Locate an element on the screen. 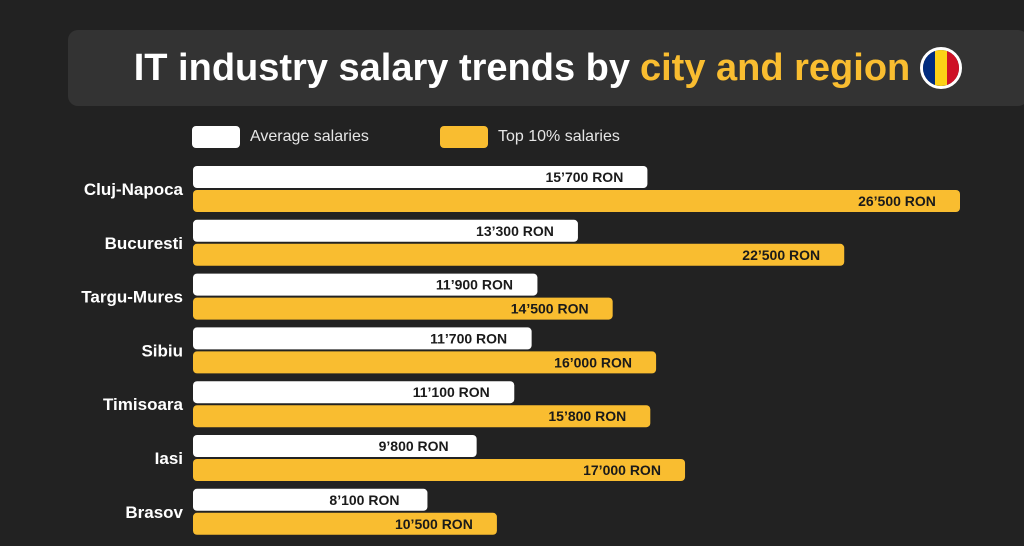 This screenshot has width=1024, height=546. average-bar-cluj-napoca is located at coordinates (420, 177).